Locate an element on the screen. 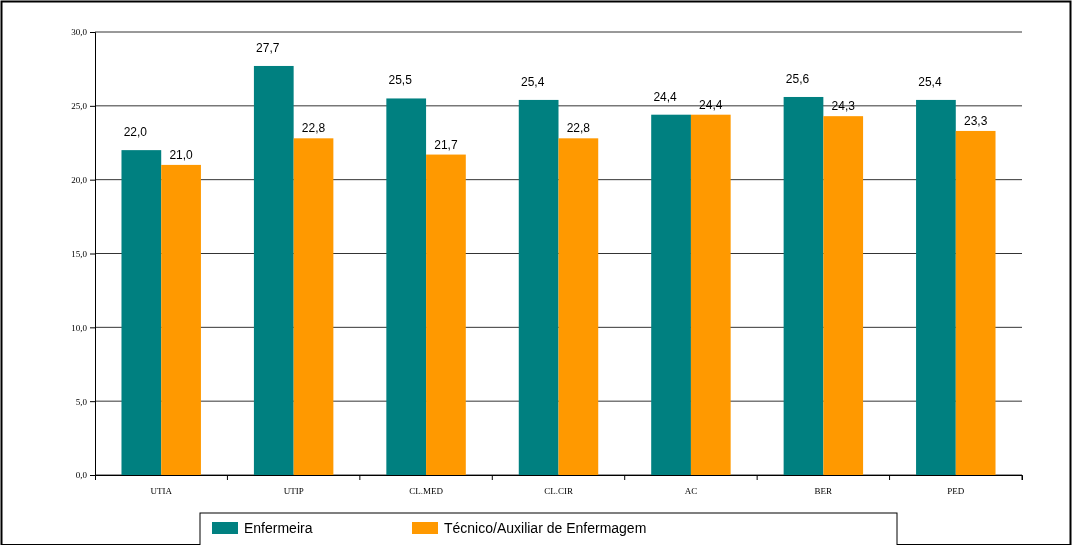 This screenshot has height=545, width=1072. y-tick-label: 25,0 is located at coordinates (79, 106).